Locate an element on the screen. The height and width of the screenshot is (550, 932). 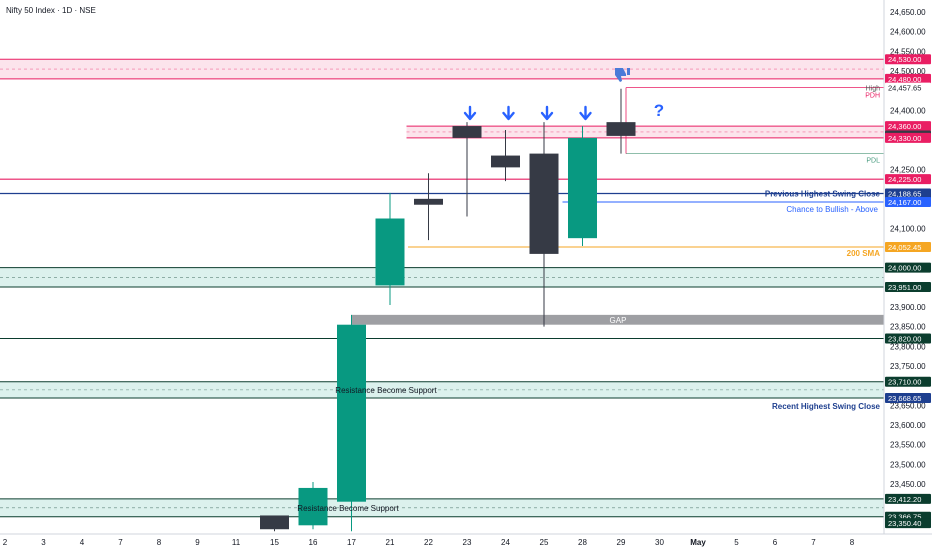
price-tick-label: 24,500.00 is located at coordinates (908, 71).